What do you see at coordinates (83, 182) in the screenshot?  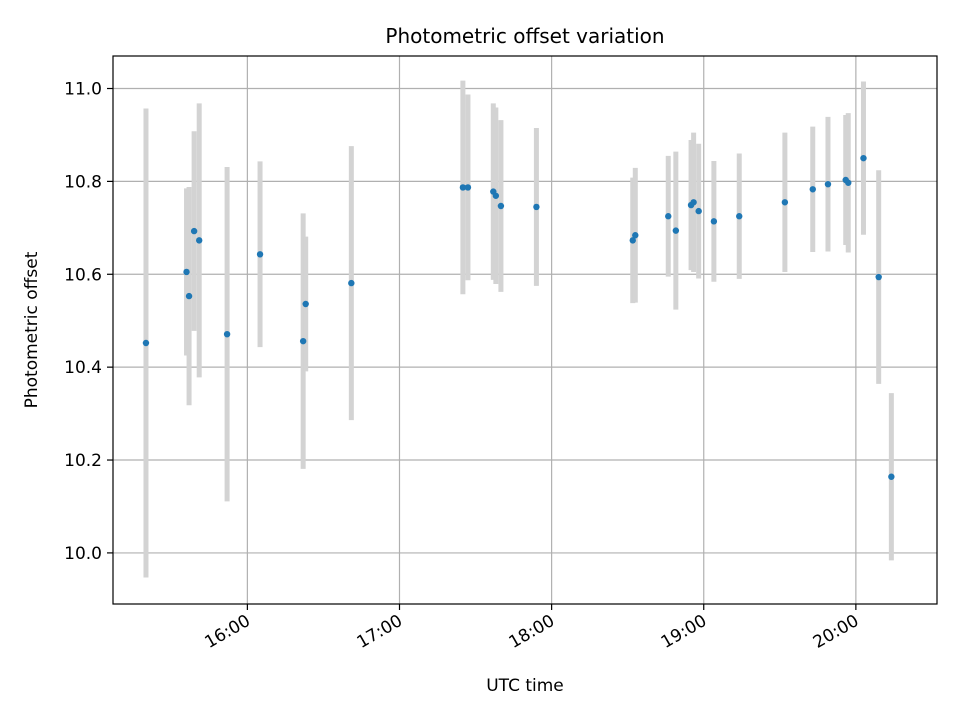 I see `y-tick-label: 10.8` at bounding box center [83, 182].